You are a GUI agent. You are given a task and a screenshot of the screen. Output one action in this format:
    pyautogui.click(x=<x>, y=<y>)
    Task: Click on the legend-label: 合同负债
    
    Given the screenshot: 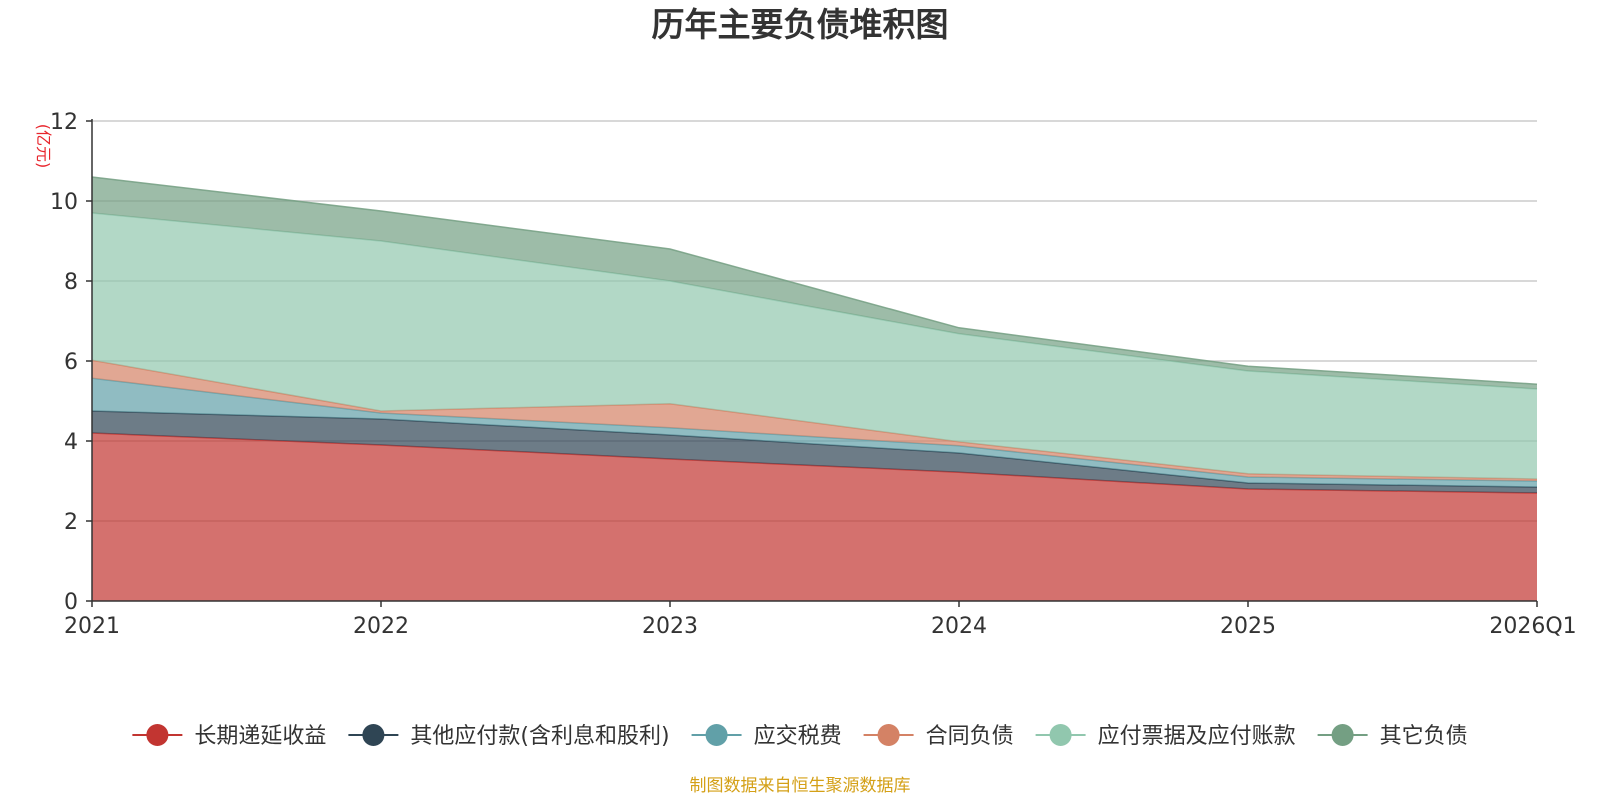 What is the action you would take?
    pyautogui.click(x=970, y=736)
    